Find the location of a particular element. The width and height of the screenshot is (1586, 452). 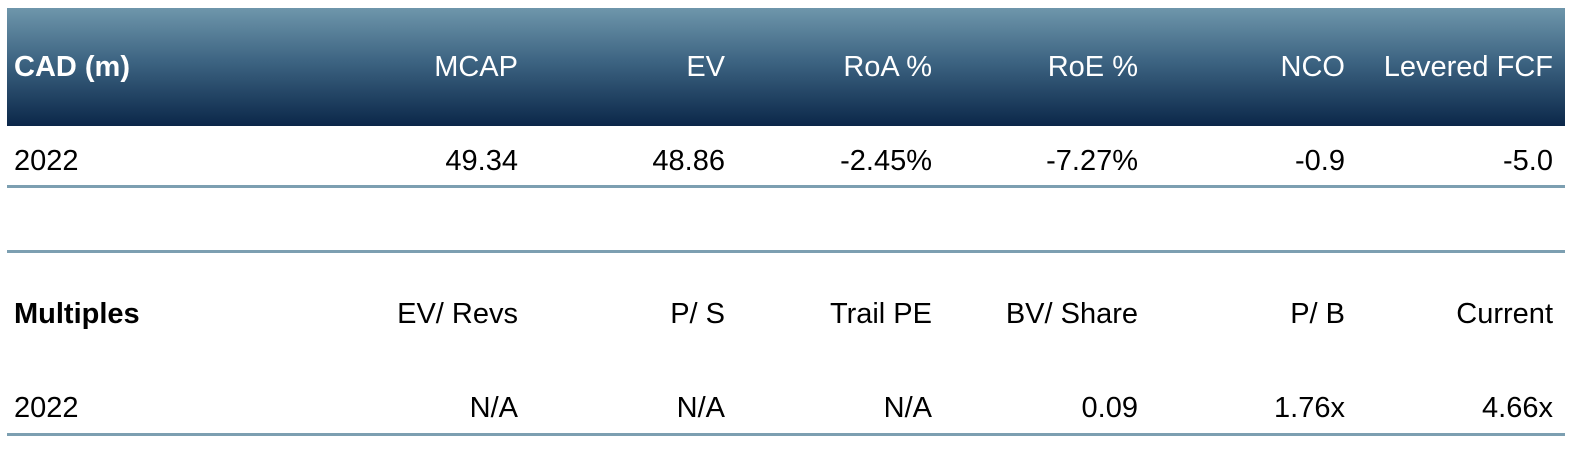

column-header: P/ B is located at coordinates (1317, 314).